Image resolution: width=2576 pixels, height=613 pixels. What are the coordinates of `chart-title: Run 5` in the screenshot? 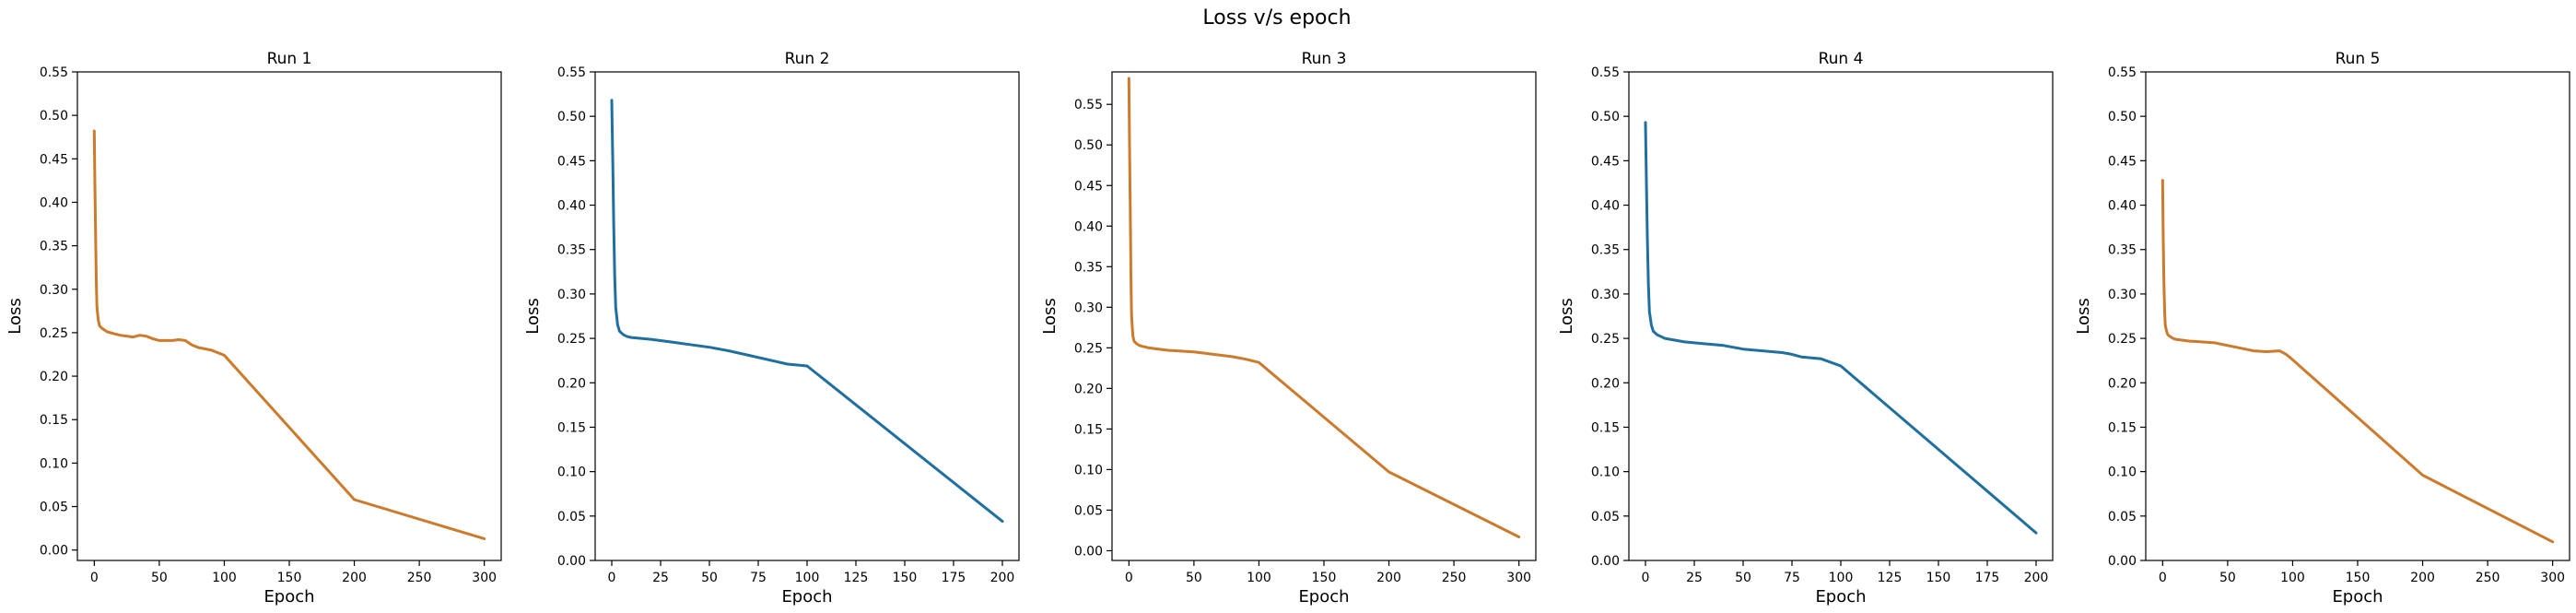 It's located at (2358, 59).